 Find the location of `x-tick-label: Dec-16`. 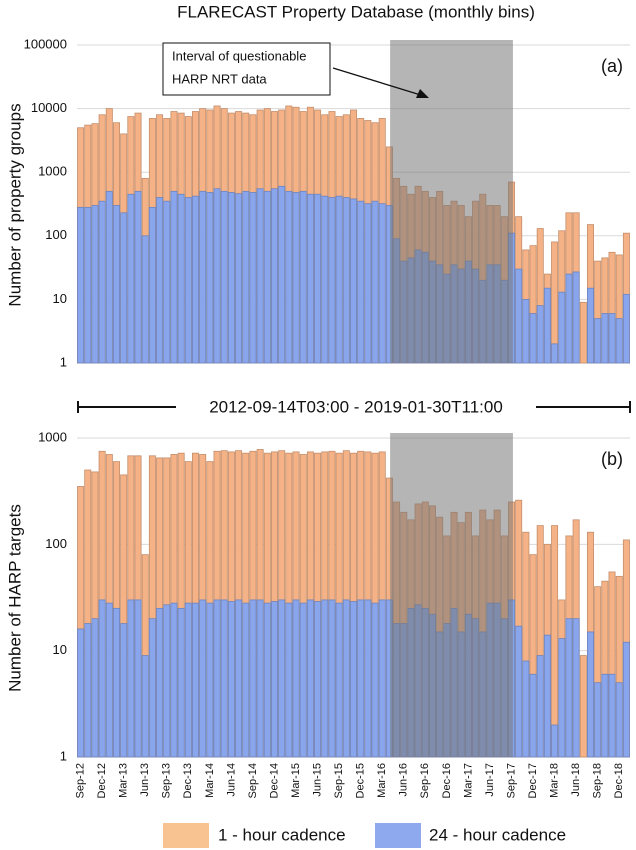

x-tick-label: Dec-16 is located at coordinates (447, 780).